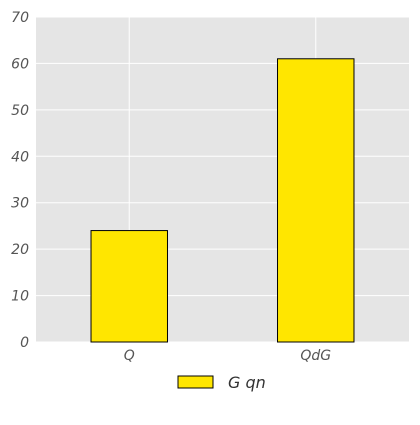 This screenshot has width=420, height=425. I want to click on x-tick-label: QdG, so click(315, 356).